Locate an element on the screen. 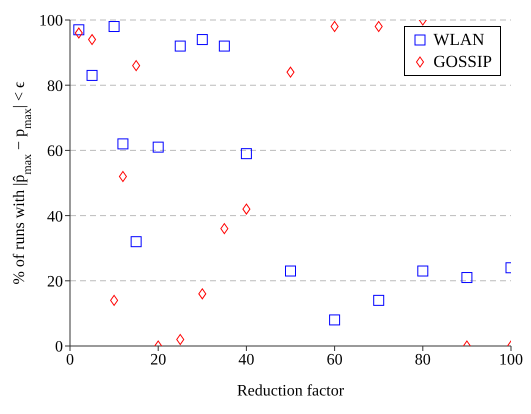 Image resolution: width=531 pixels, height=414 pixels. x-tick-label: 40 is located at coordinates (246, 359).